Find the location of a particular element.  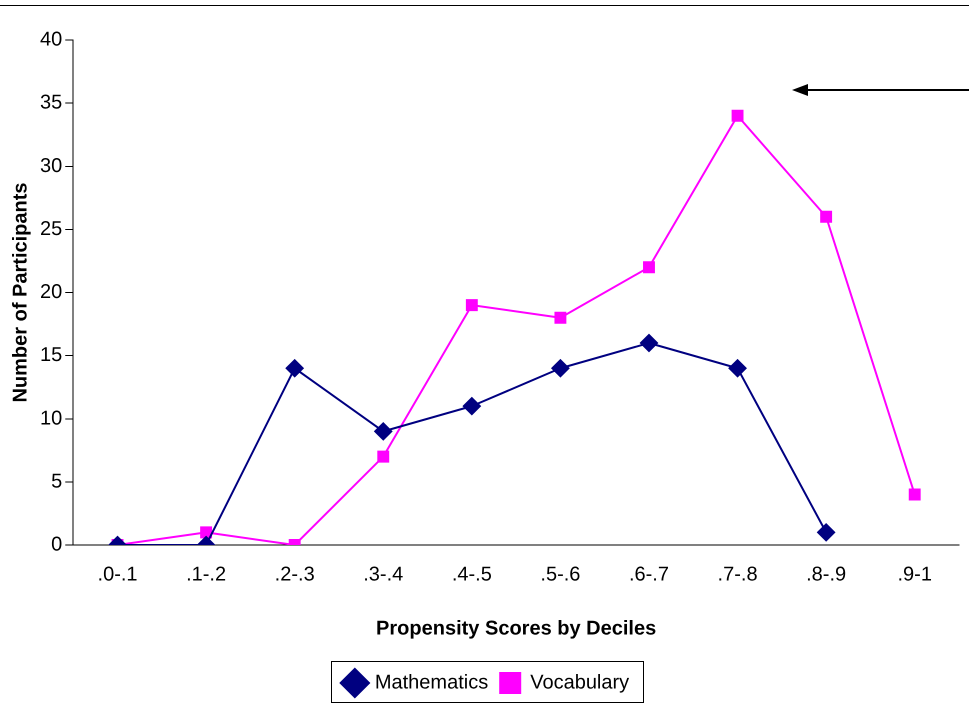

y-tick-label: 20 is located at coordinates (51, 292).